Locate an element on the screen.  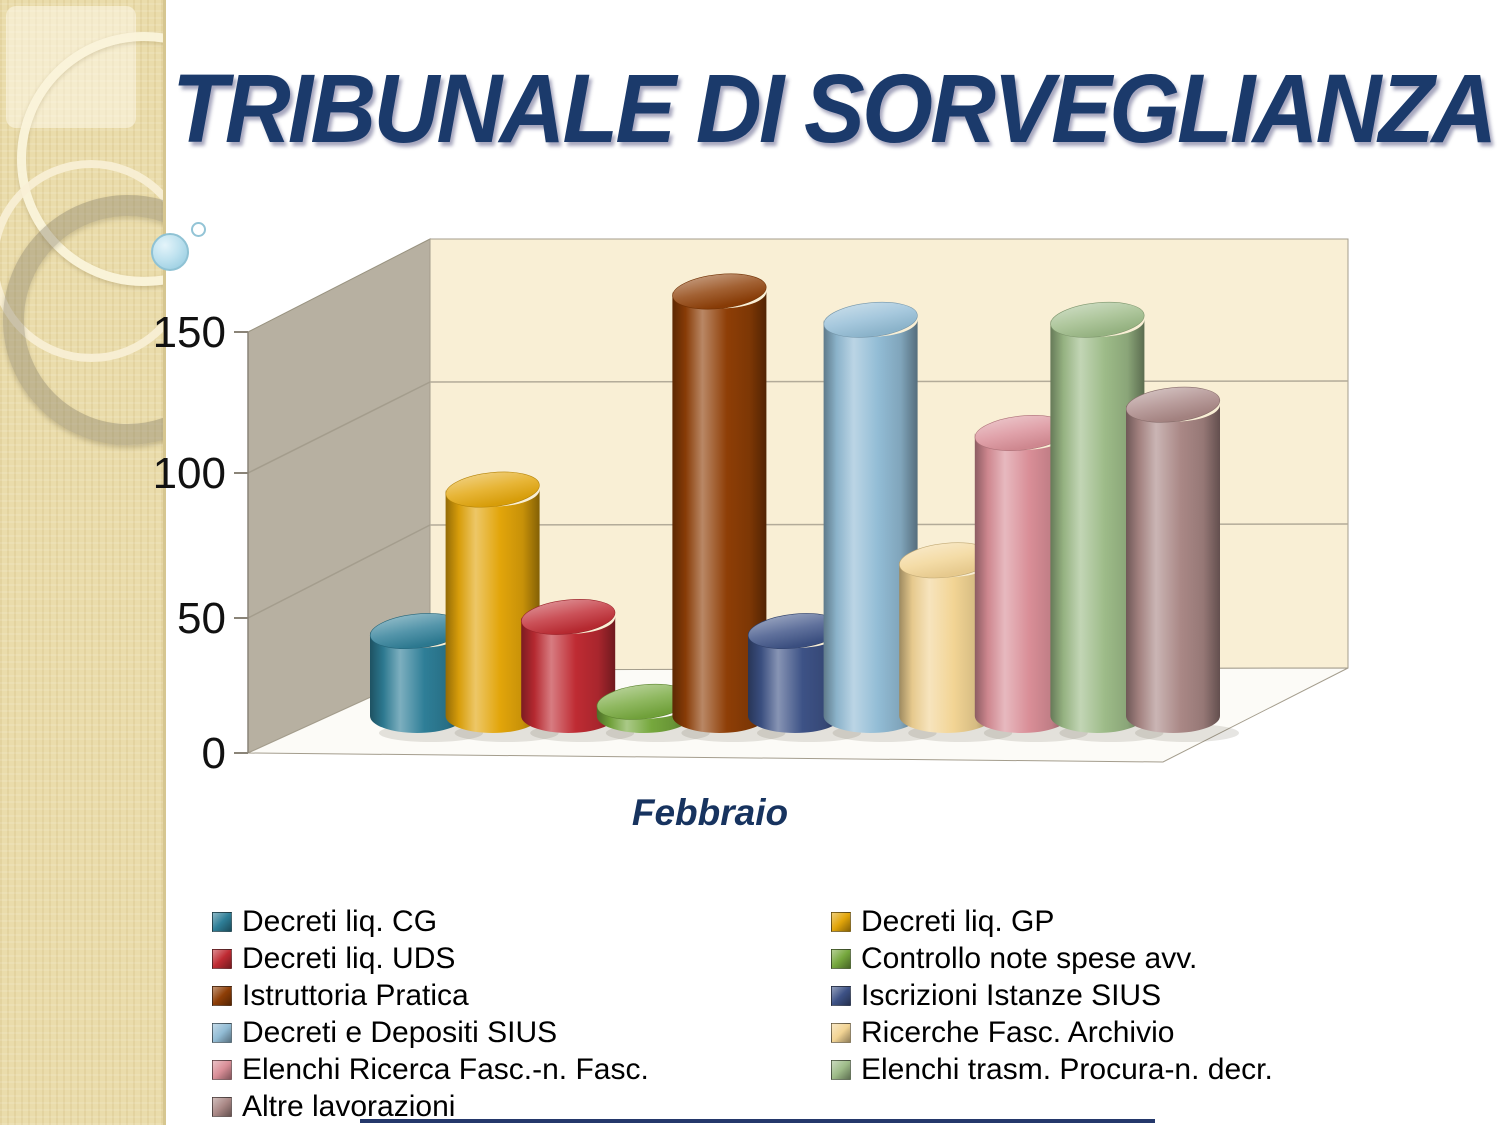
legend-label: Decreti liq. CG is located at coordinates (340, 921).